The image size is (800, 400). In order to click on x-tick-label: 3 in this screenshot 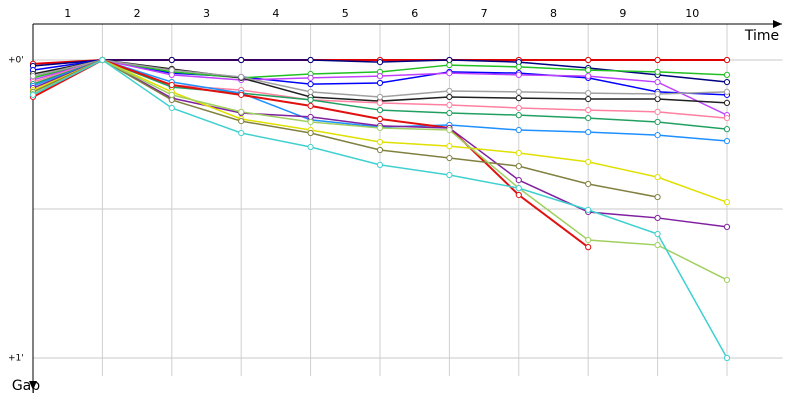, I will do `click(206, 13)`.